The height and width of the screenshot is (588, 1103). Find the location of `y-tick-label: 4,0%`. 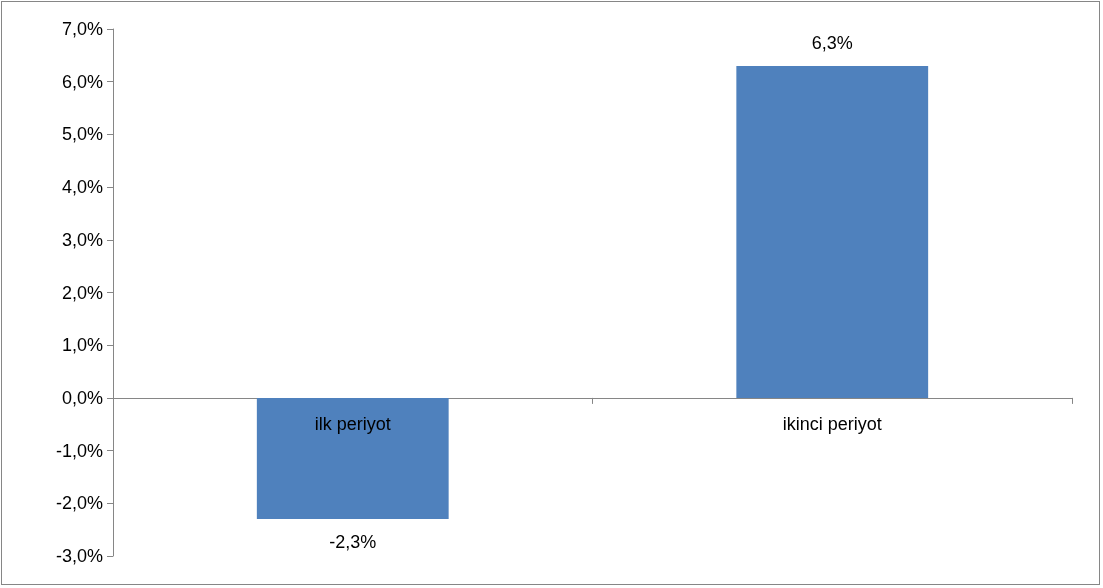

y-tick-label: 4,0% is located at coordinates (82, 187).